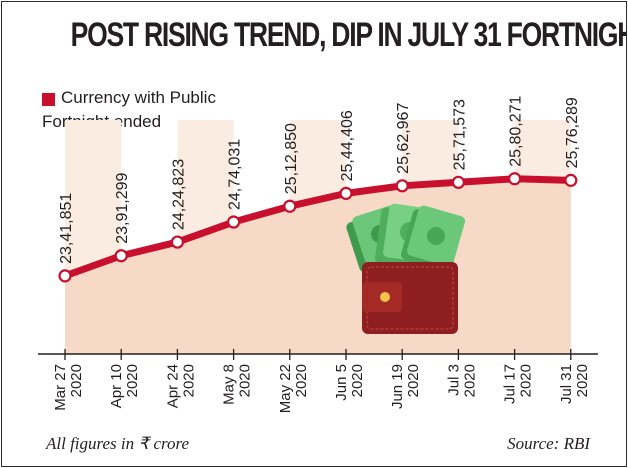  Describe the element at coordinates (341, 382) in the screenshot. I see `x-tick-label-date: Jun 5` at that location.